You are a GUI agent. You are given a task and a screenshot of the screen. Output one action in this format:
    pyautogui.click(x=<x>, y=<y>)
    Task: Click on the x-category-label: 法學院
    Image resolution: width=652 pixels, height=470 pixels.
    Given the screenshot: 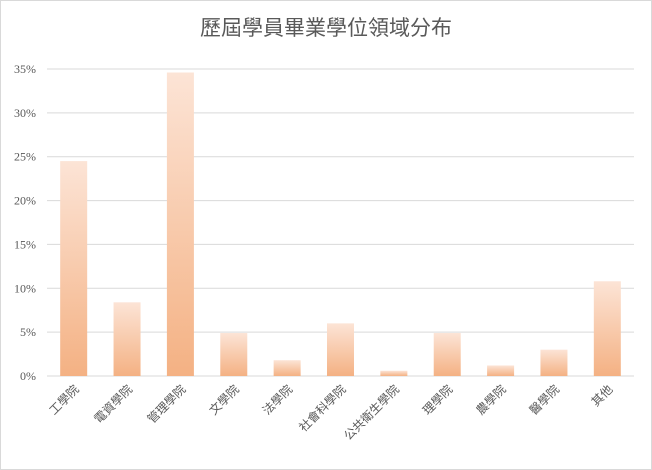 What is the action you would take?
    pyautogui.click(x=277, y=399)
    